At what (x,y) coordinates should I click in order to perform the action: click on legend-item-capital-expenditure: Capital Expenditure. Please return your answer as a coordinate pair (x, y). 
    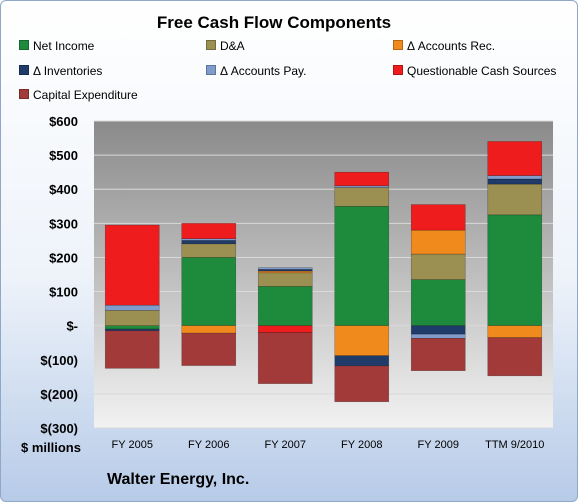
    Looking at the image, I should click on (78, 95).